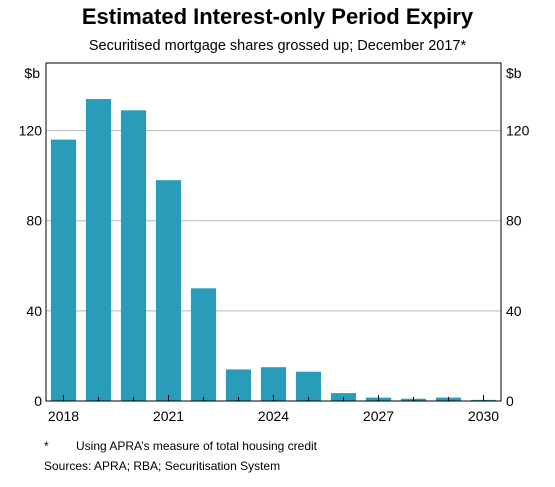 The image size is (555, 487). What do you see at coordinates (34, 311) in the screenshot?
I see `y-tick-label-left: 40` at bounding box center [34, 311].